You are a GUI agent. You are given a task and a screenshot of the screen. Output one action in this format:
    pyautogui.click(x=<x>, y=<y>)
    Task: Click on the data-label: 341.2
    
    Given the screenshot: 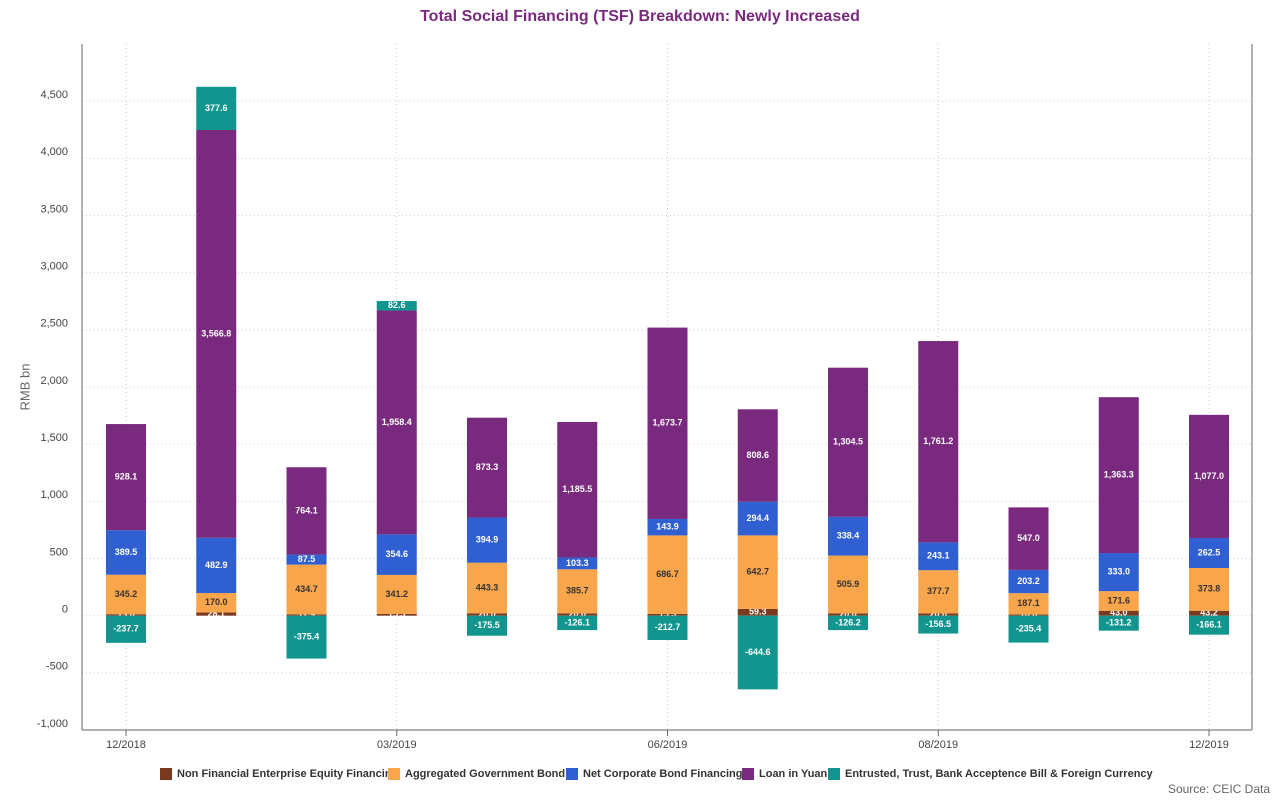 What is the action you would take?
    pyautogui.click(x=396, y=594)
    